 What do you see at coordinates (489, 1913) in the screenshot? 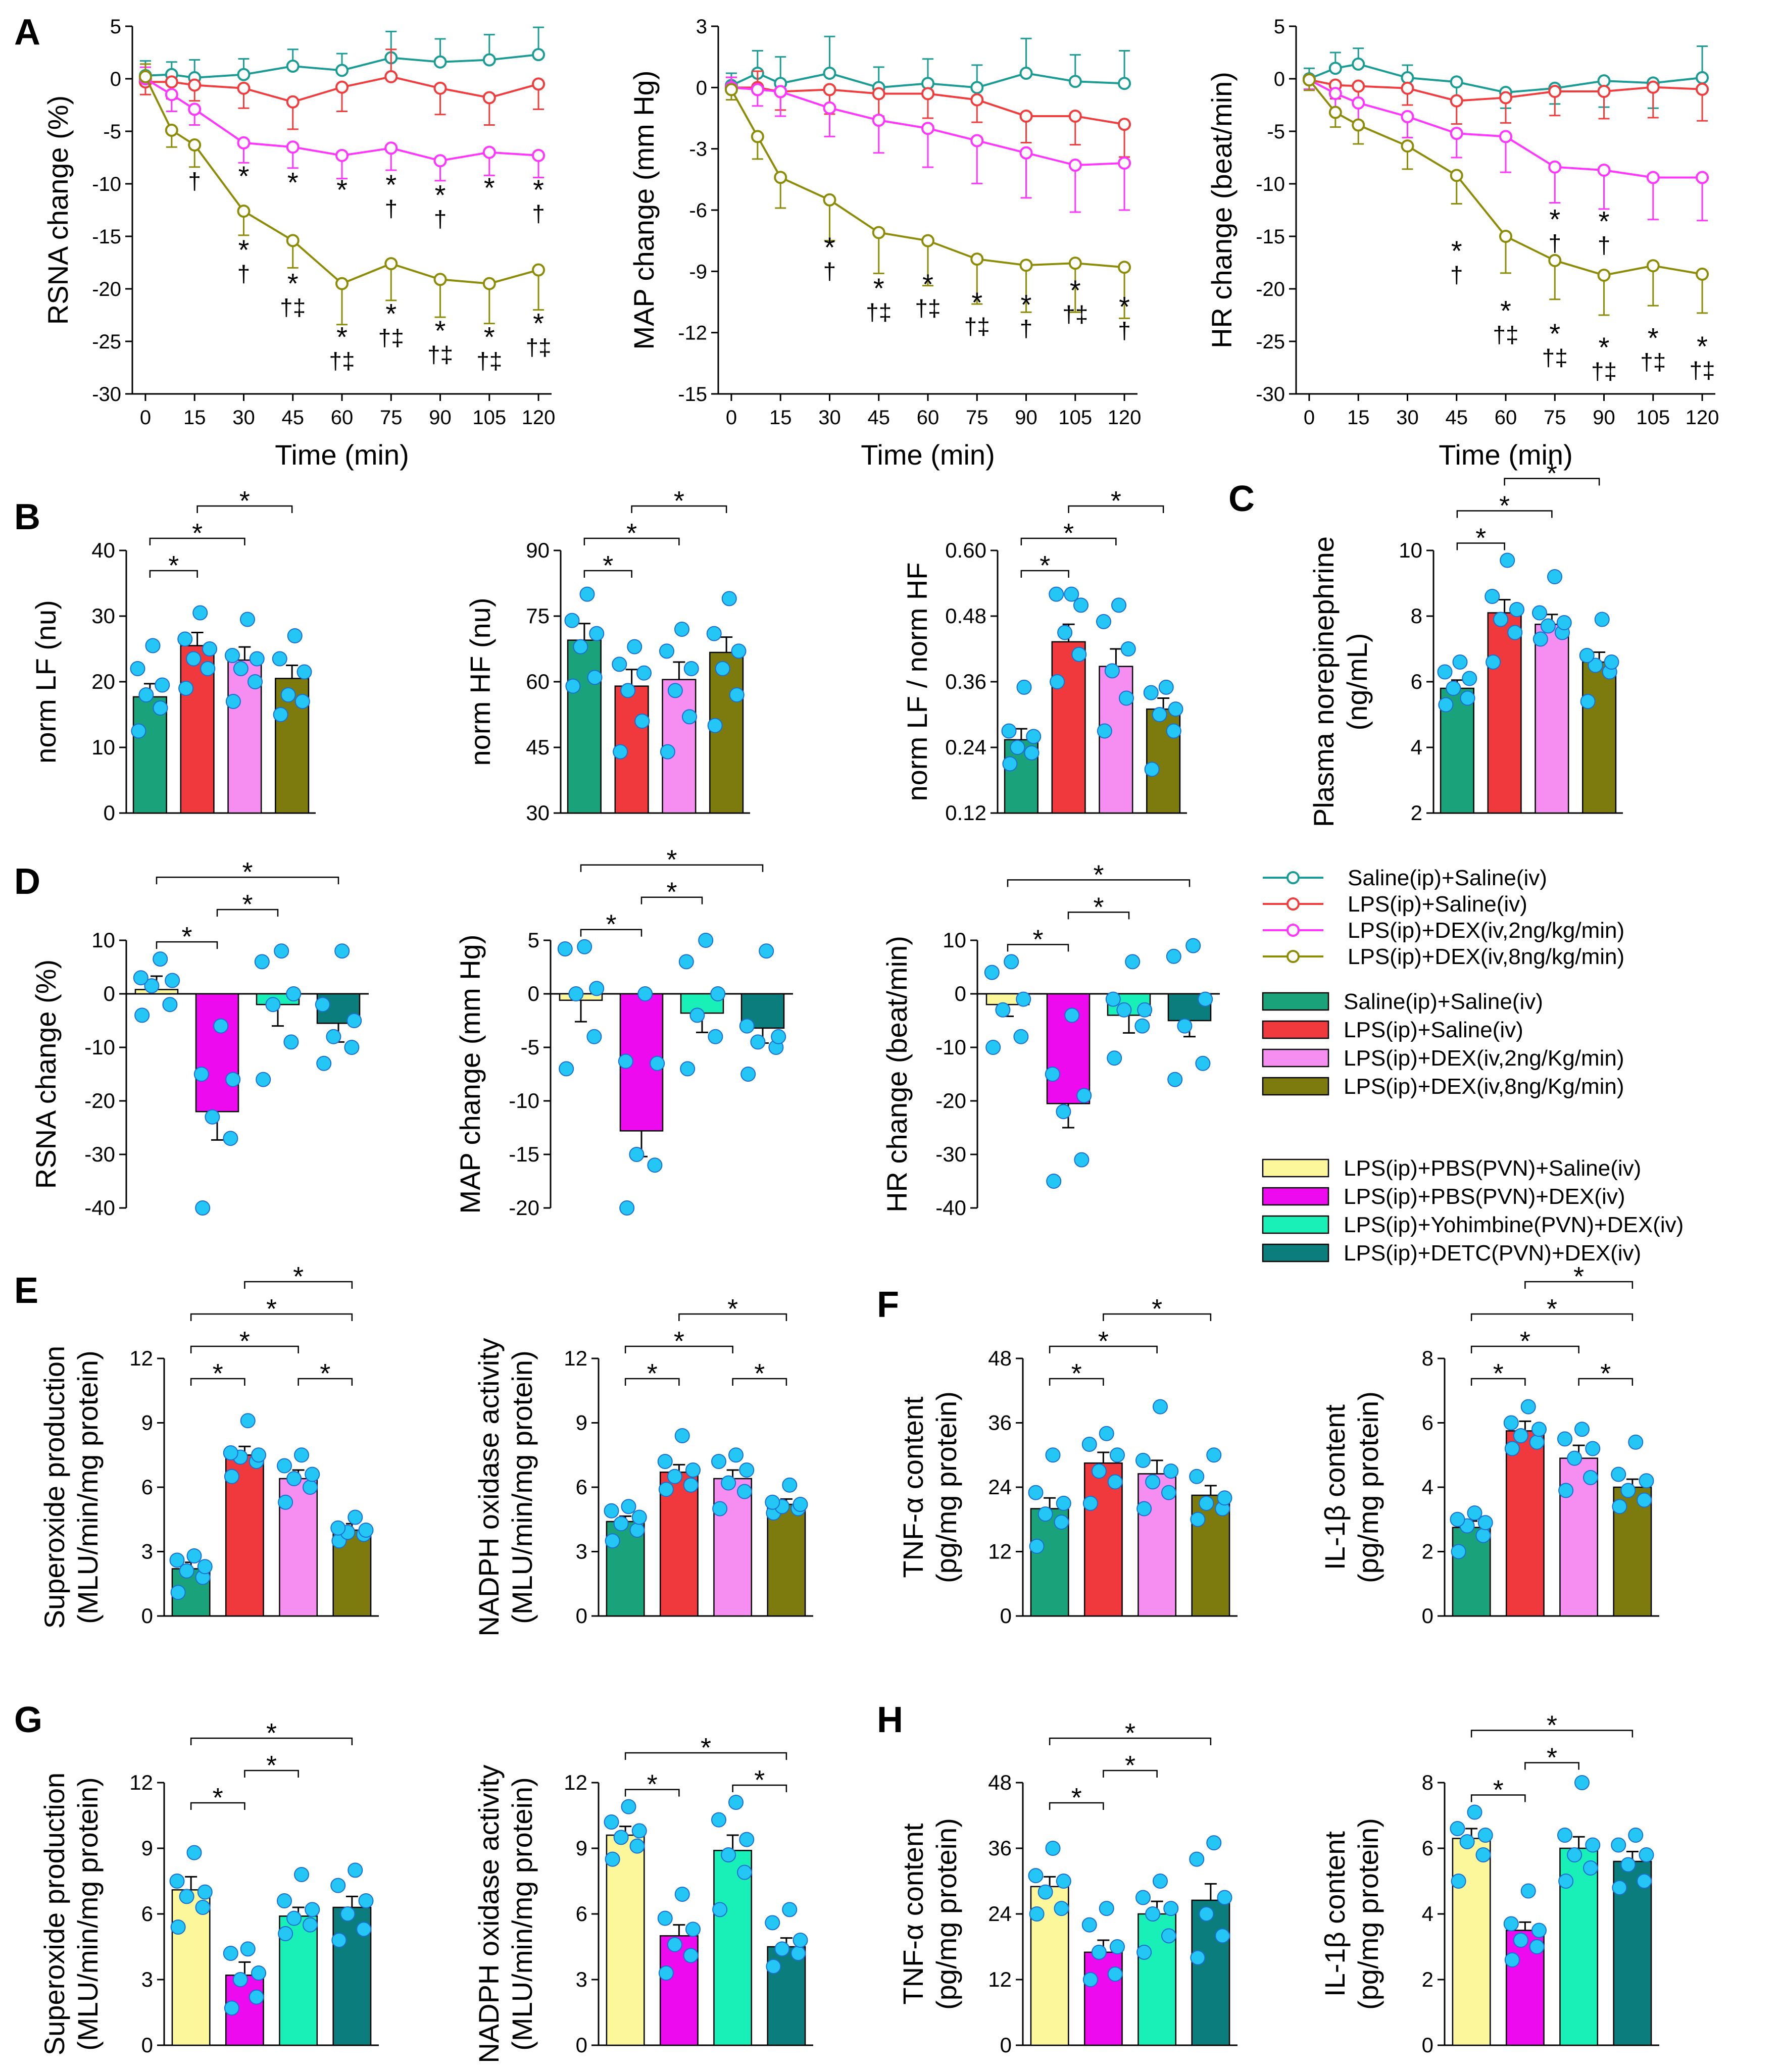
I see `y-axis-label-line1: NADPH oxidase activity` at bounding box center [489, 1913].